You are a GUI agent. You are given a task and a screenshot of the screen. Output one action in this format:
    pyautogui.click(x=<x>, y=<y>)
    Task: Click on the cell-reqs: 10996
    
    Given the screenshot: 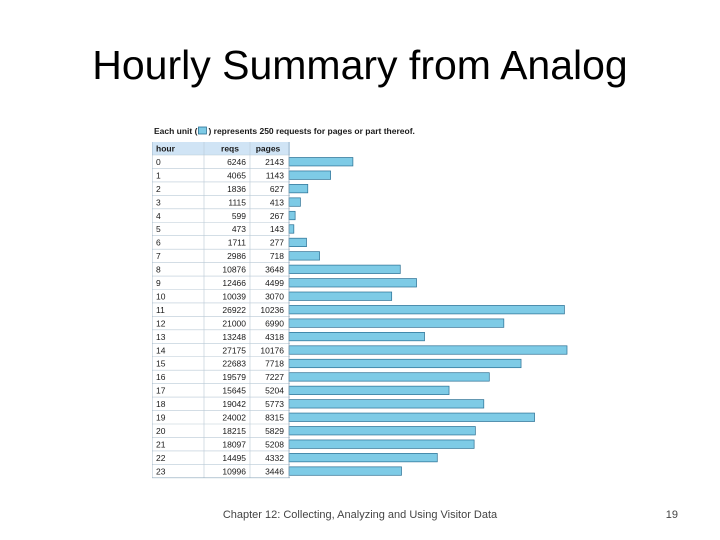 What is the action you would take?
    pyautogui.click(x=234, y=471)
    